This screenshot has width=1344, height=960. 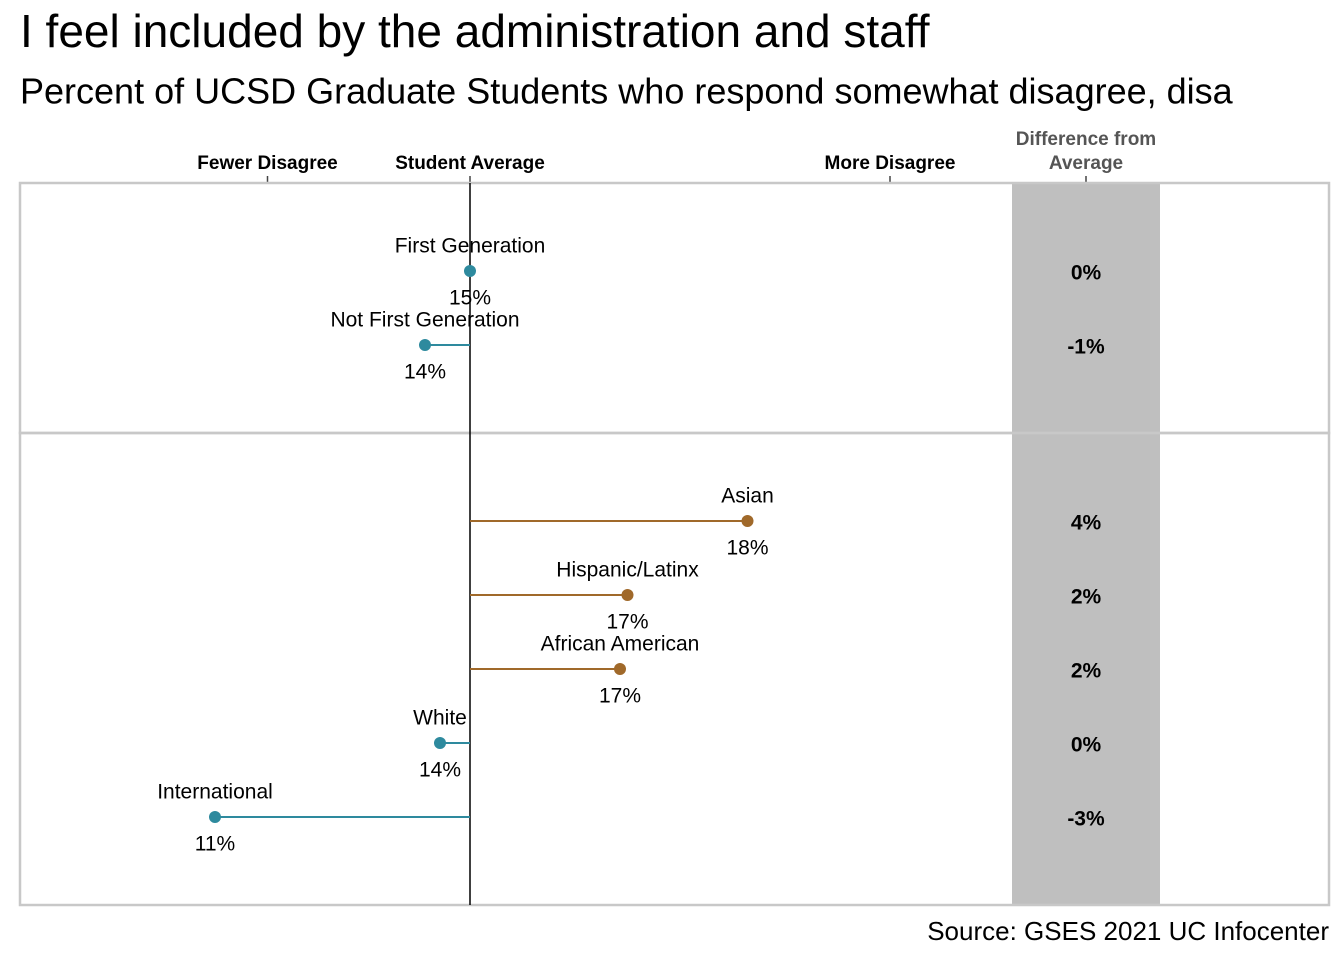 I want to click on difference-column, so click(x=1086, y=544).